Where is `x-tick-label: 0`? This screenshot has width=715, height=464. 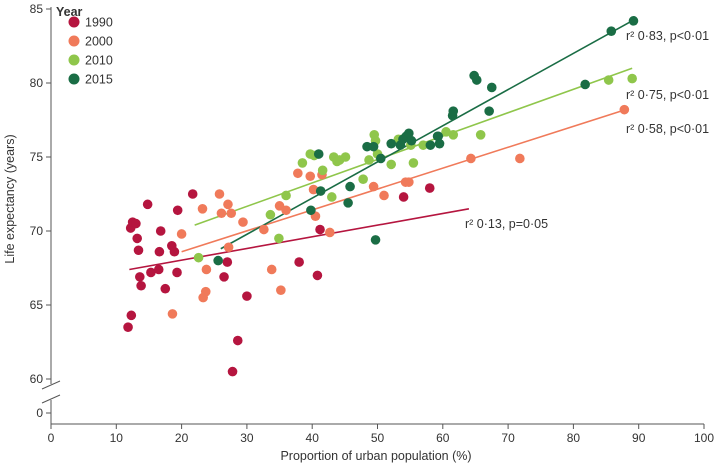 x-tick-label: 0 is located at coordinates (51, 438).